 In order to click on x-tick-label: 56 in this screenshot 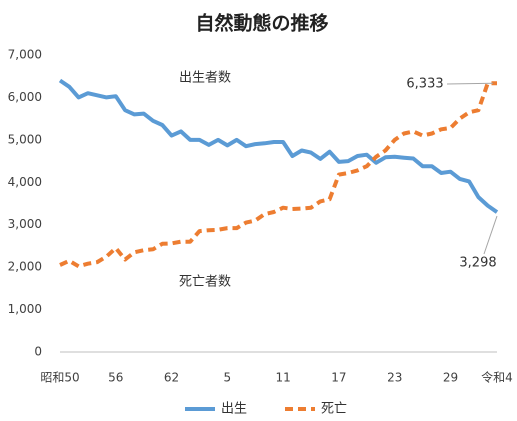, I will do `click(115, 378)`.